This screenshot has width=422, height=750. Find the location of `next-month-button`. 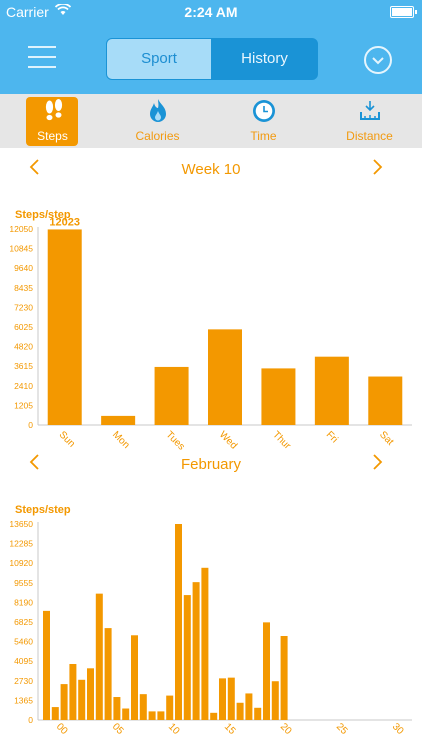

next-month-button is located at coordinates (383, 464).